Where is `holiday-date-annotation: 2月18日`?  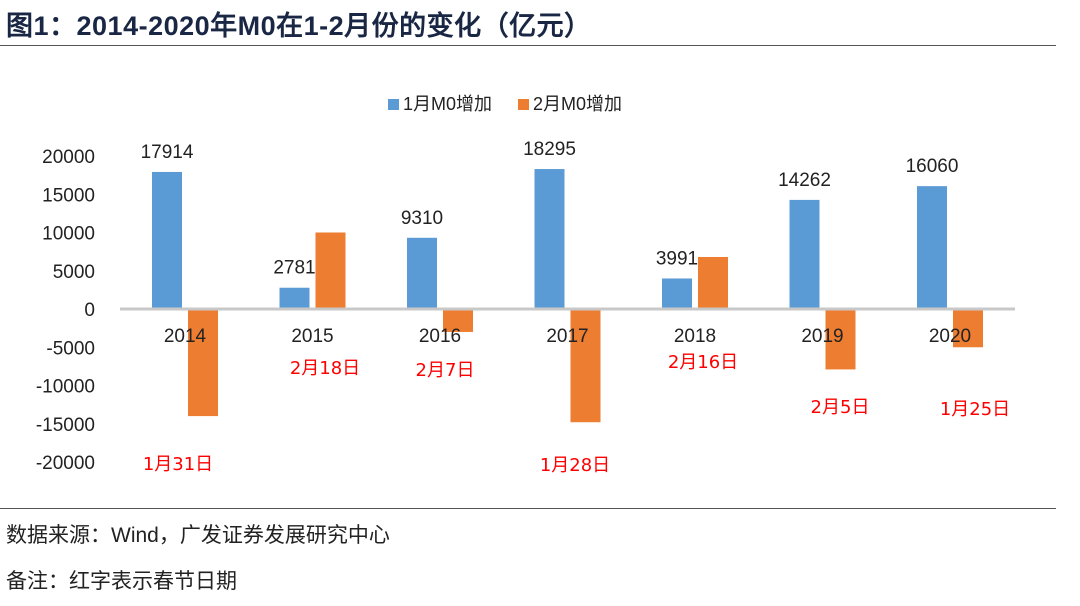
holiday-date-annotation: 2月18日 is located at coordinates (325, 368).